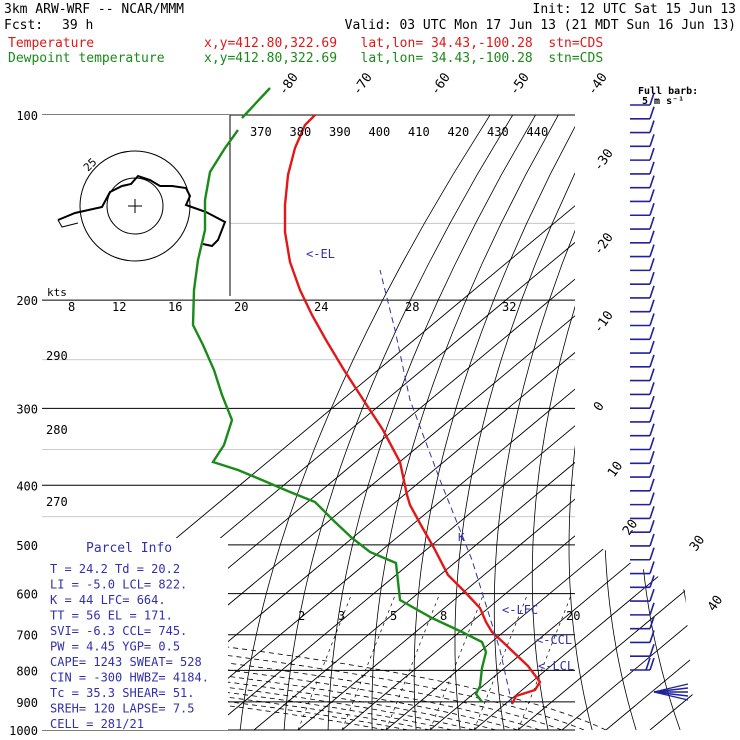 The width and height of the screenshot is (740, 740). Describe the element at coordinates (142, 211) in the screenshot. I see `hodograph-trace` at that location.